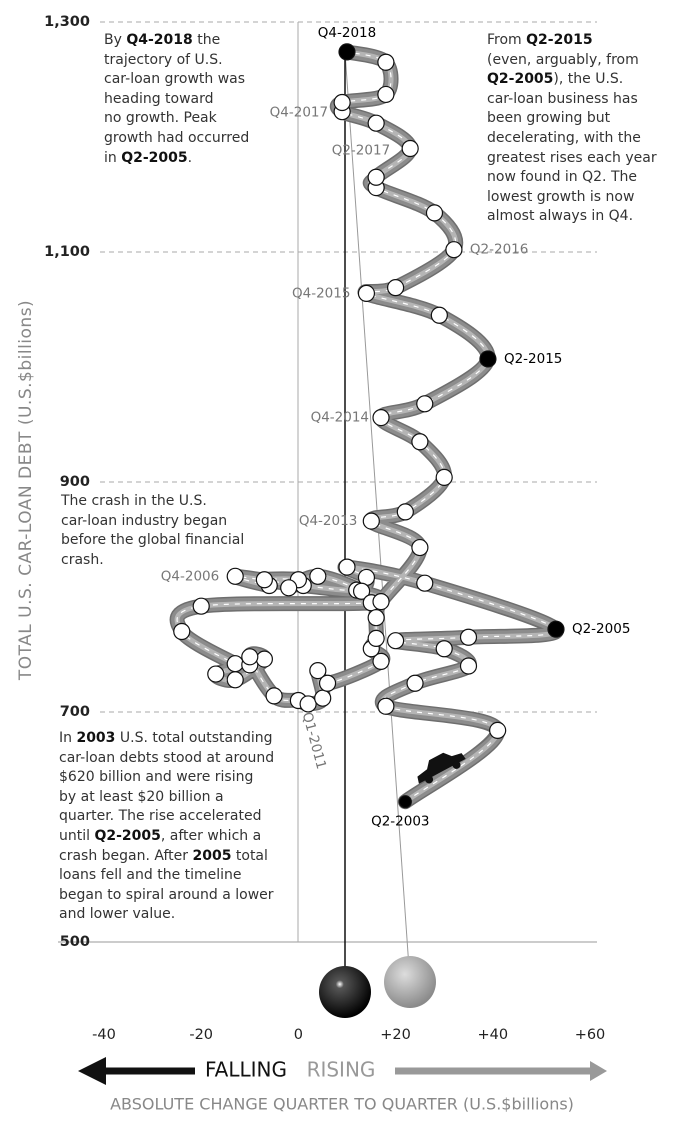 This screenshot has height=1125, width=675. I want to click on annotation-line: (even, arguably, from, so click(572, 61).